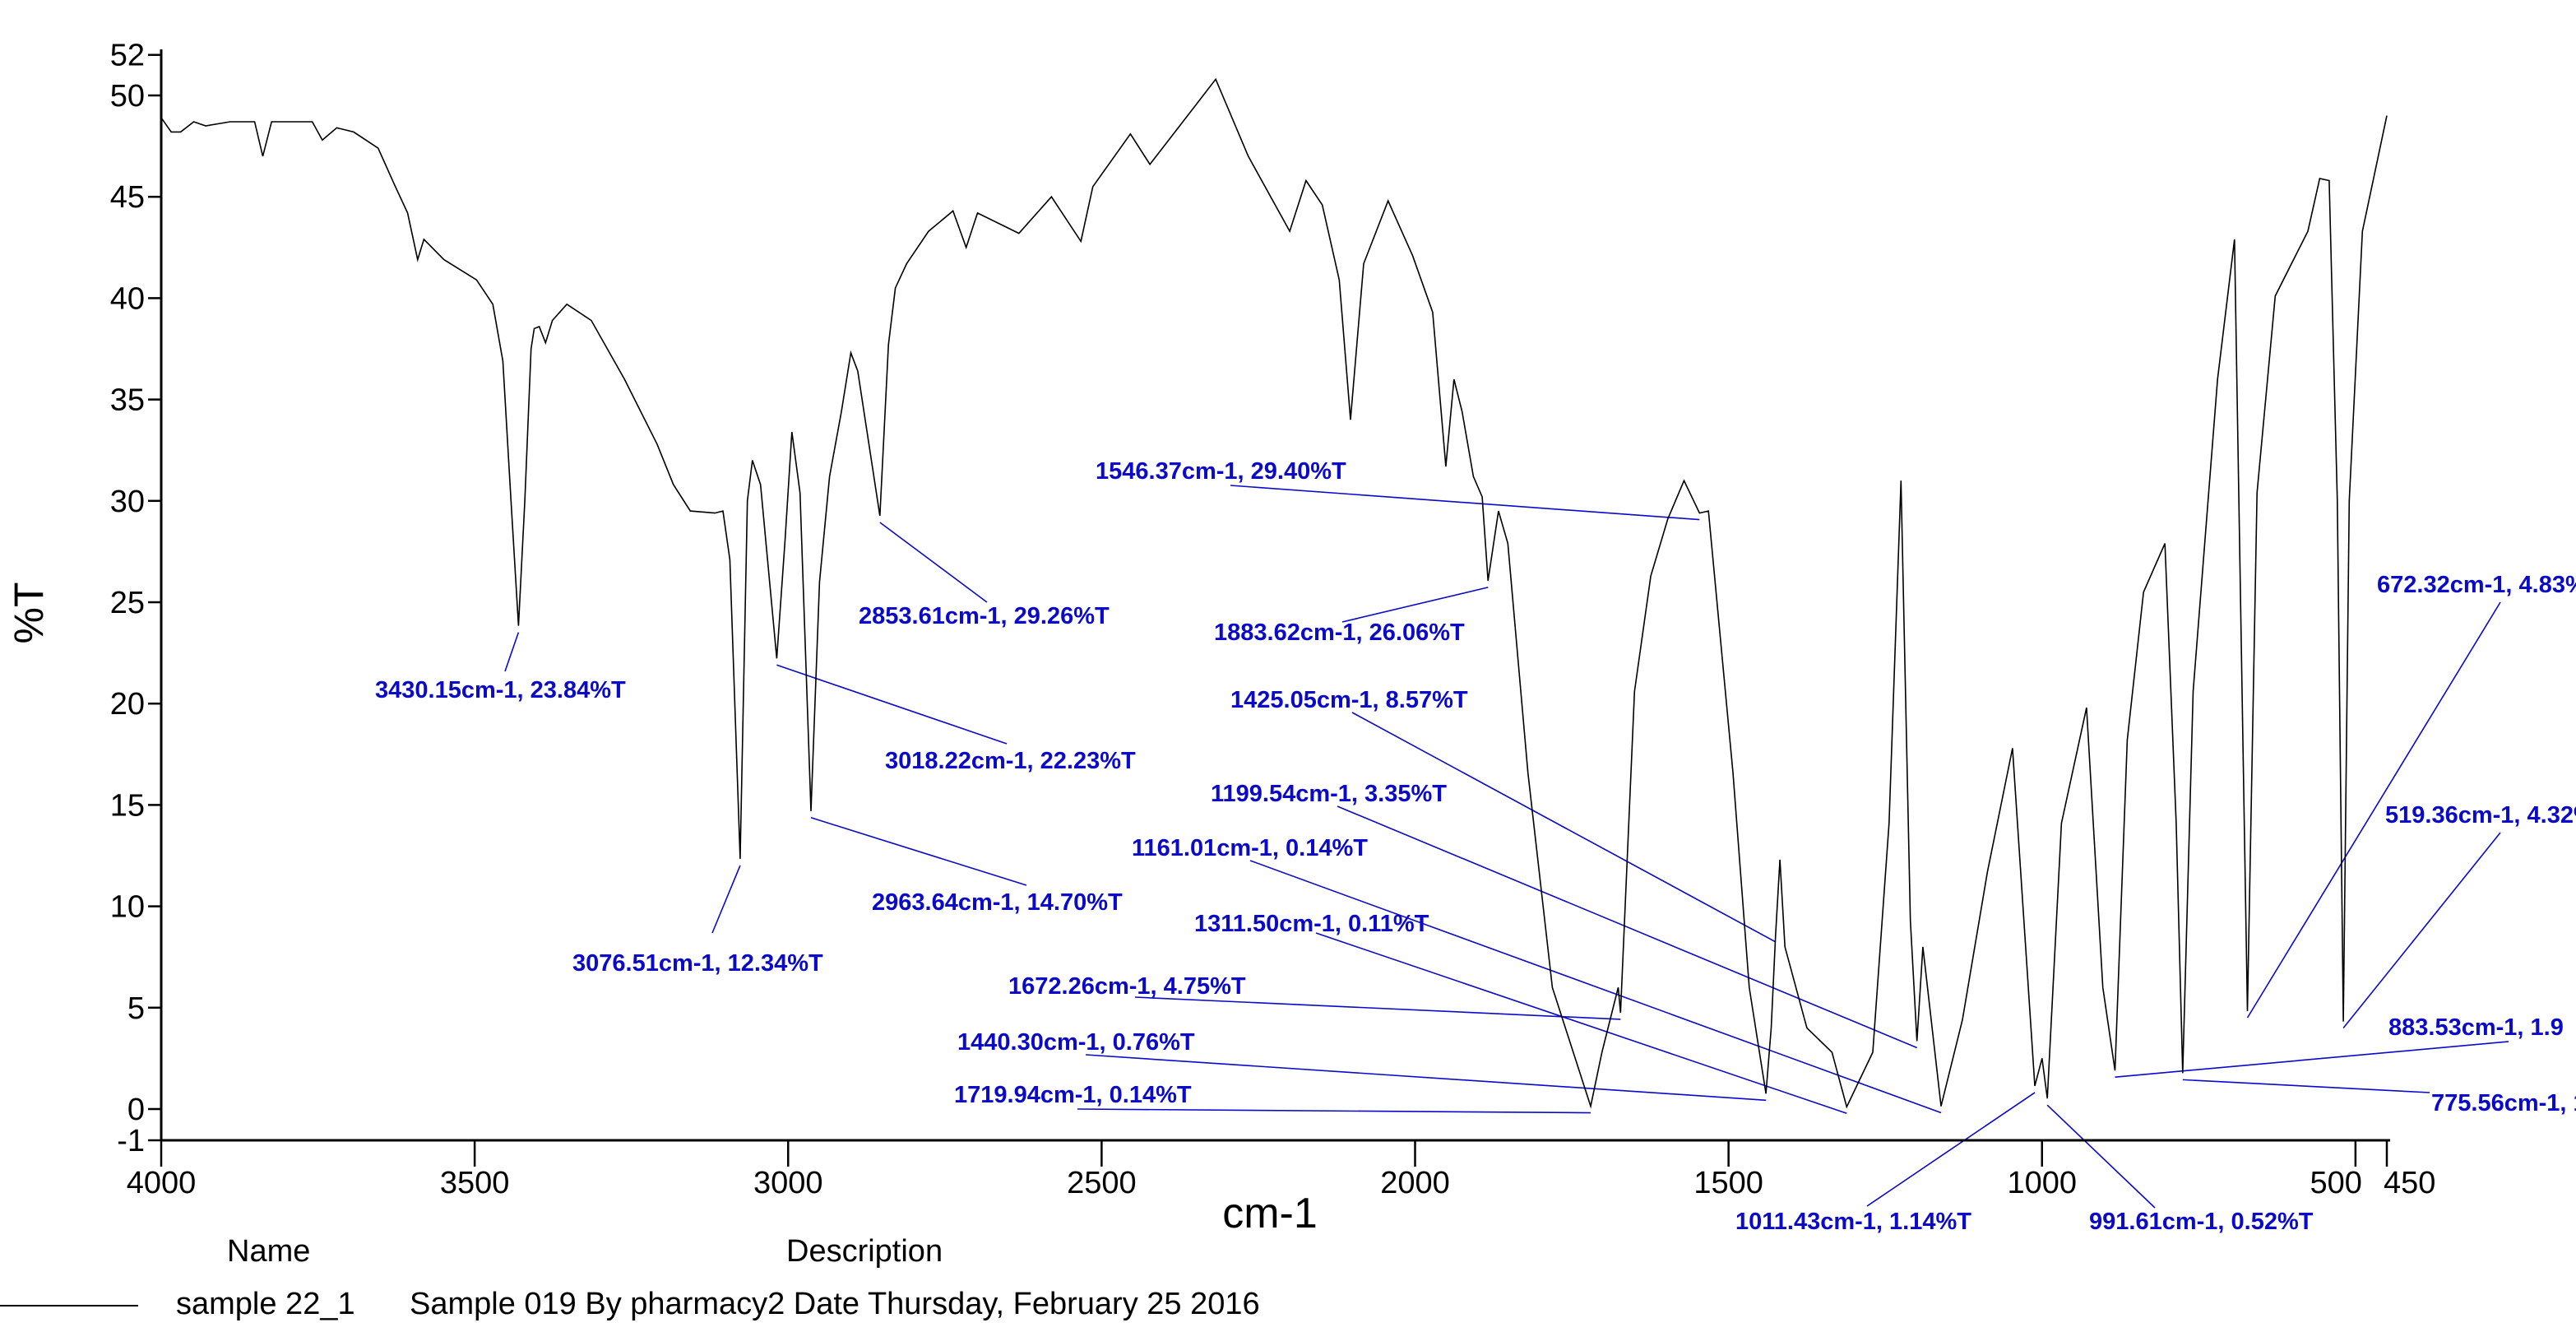  Describe the element at coordinates (500, 668) in the screenshot. I see `peak-annotation: 3430.15cm-1, 23.84%T` at that location.